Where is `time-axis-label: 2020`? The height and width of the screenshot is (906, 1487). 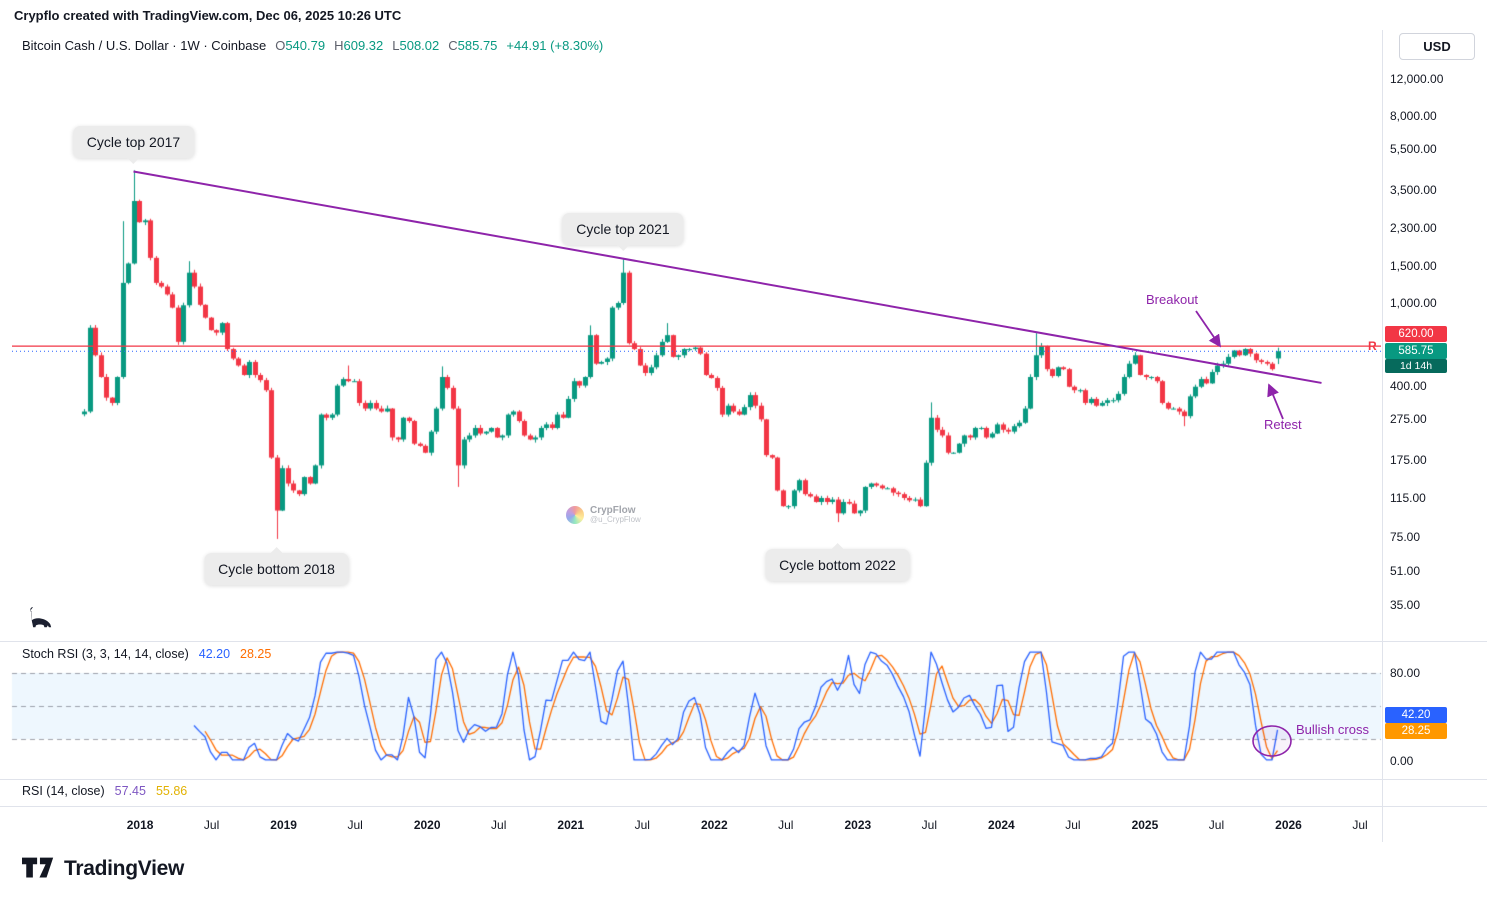 time-axis-label: 2020 is located at coordinates (427, 825).